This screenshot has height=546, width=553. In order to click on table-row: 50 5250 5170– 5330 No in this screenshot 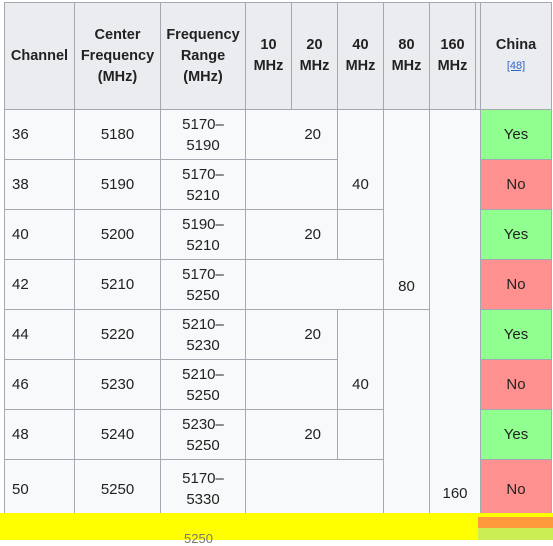, I will do `click(278, 489)`.